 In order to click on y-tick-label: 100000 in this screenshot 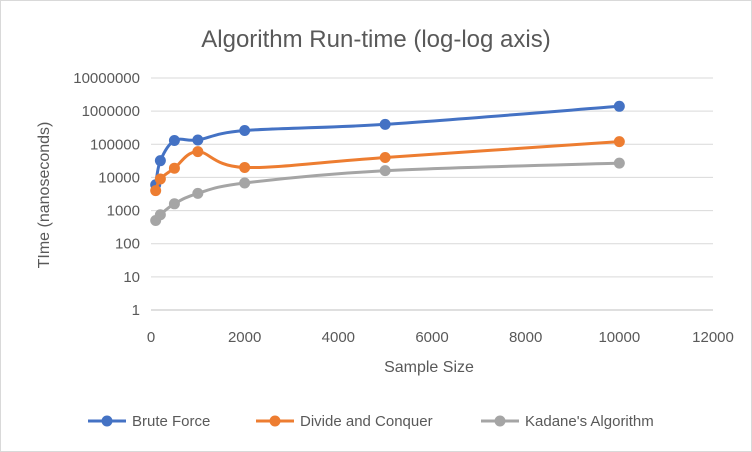, I will do `click(115, 144)`.